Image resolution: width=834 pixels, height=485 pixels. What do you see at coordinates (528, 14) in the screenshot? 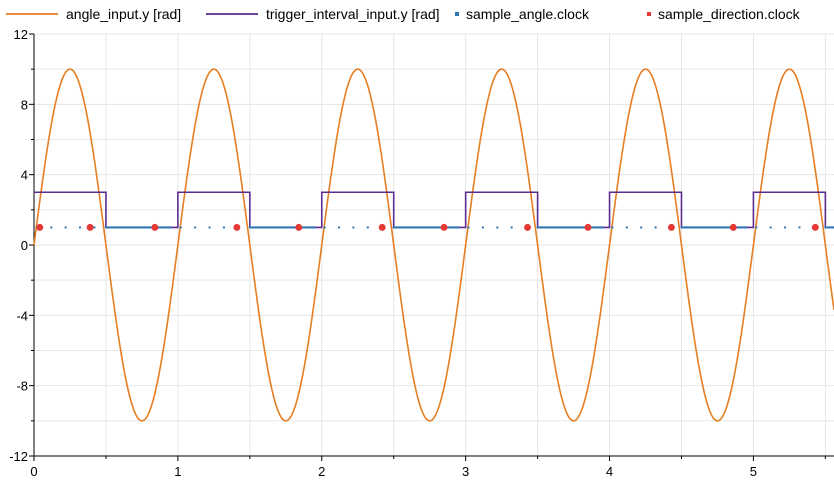
I see `legend-label: sample_angle.clock` at bounding box center [528, 14].